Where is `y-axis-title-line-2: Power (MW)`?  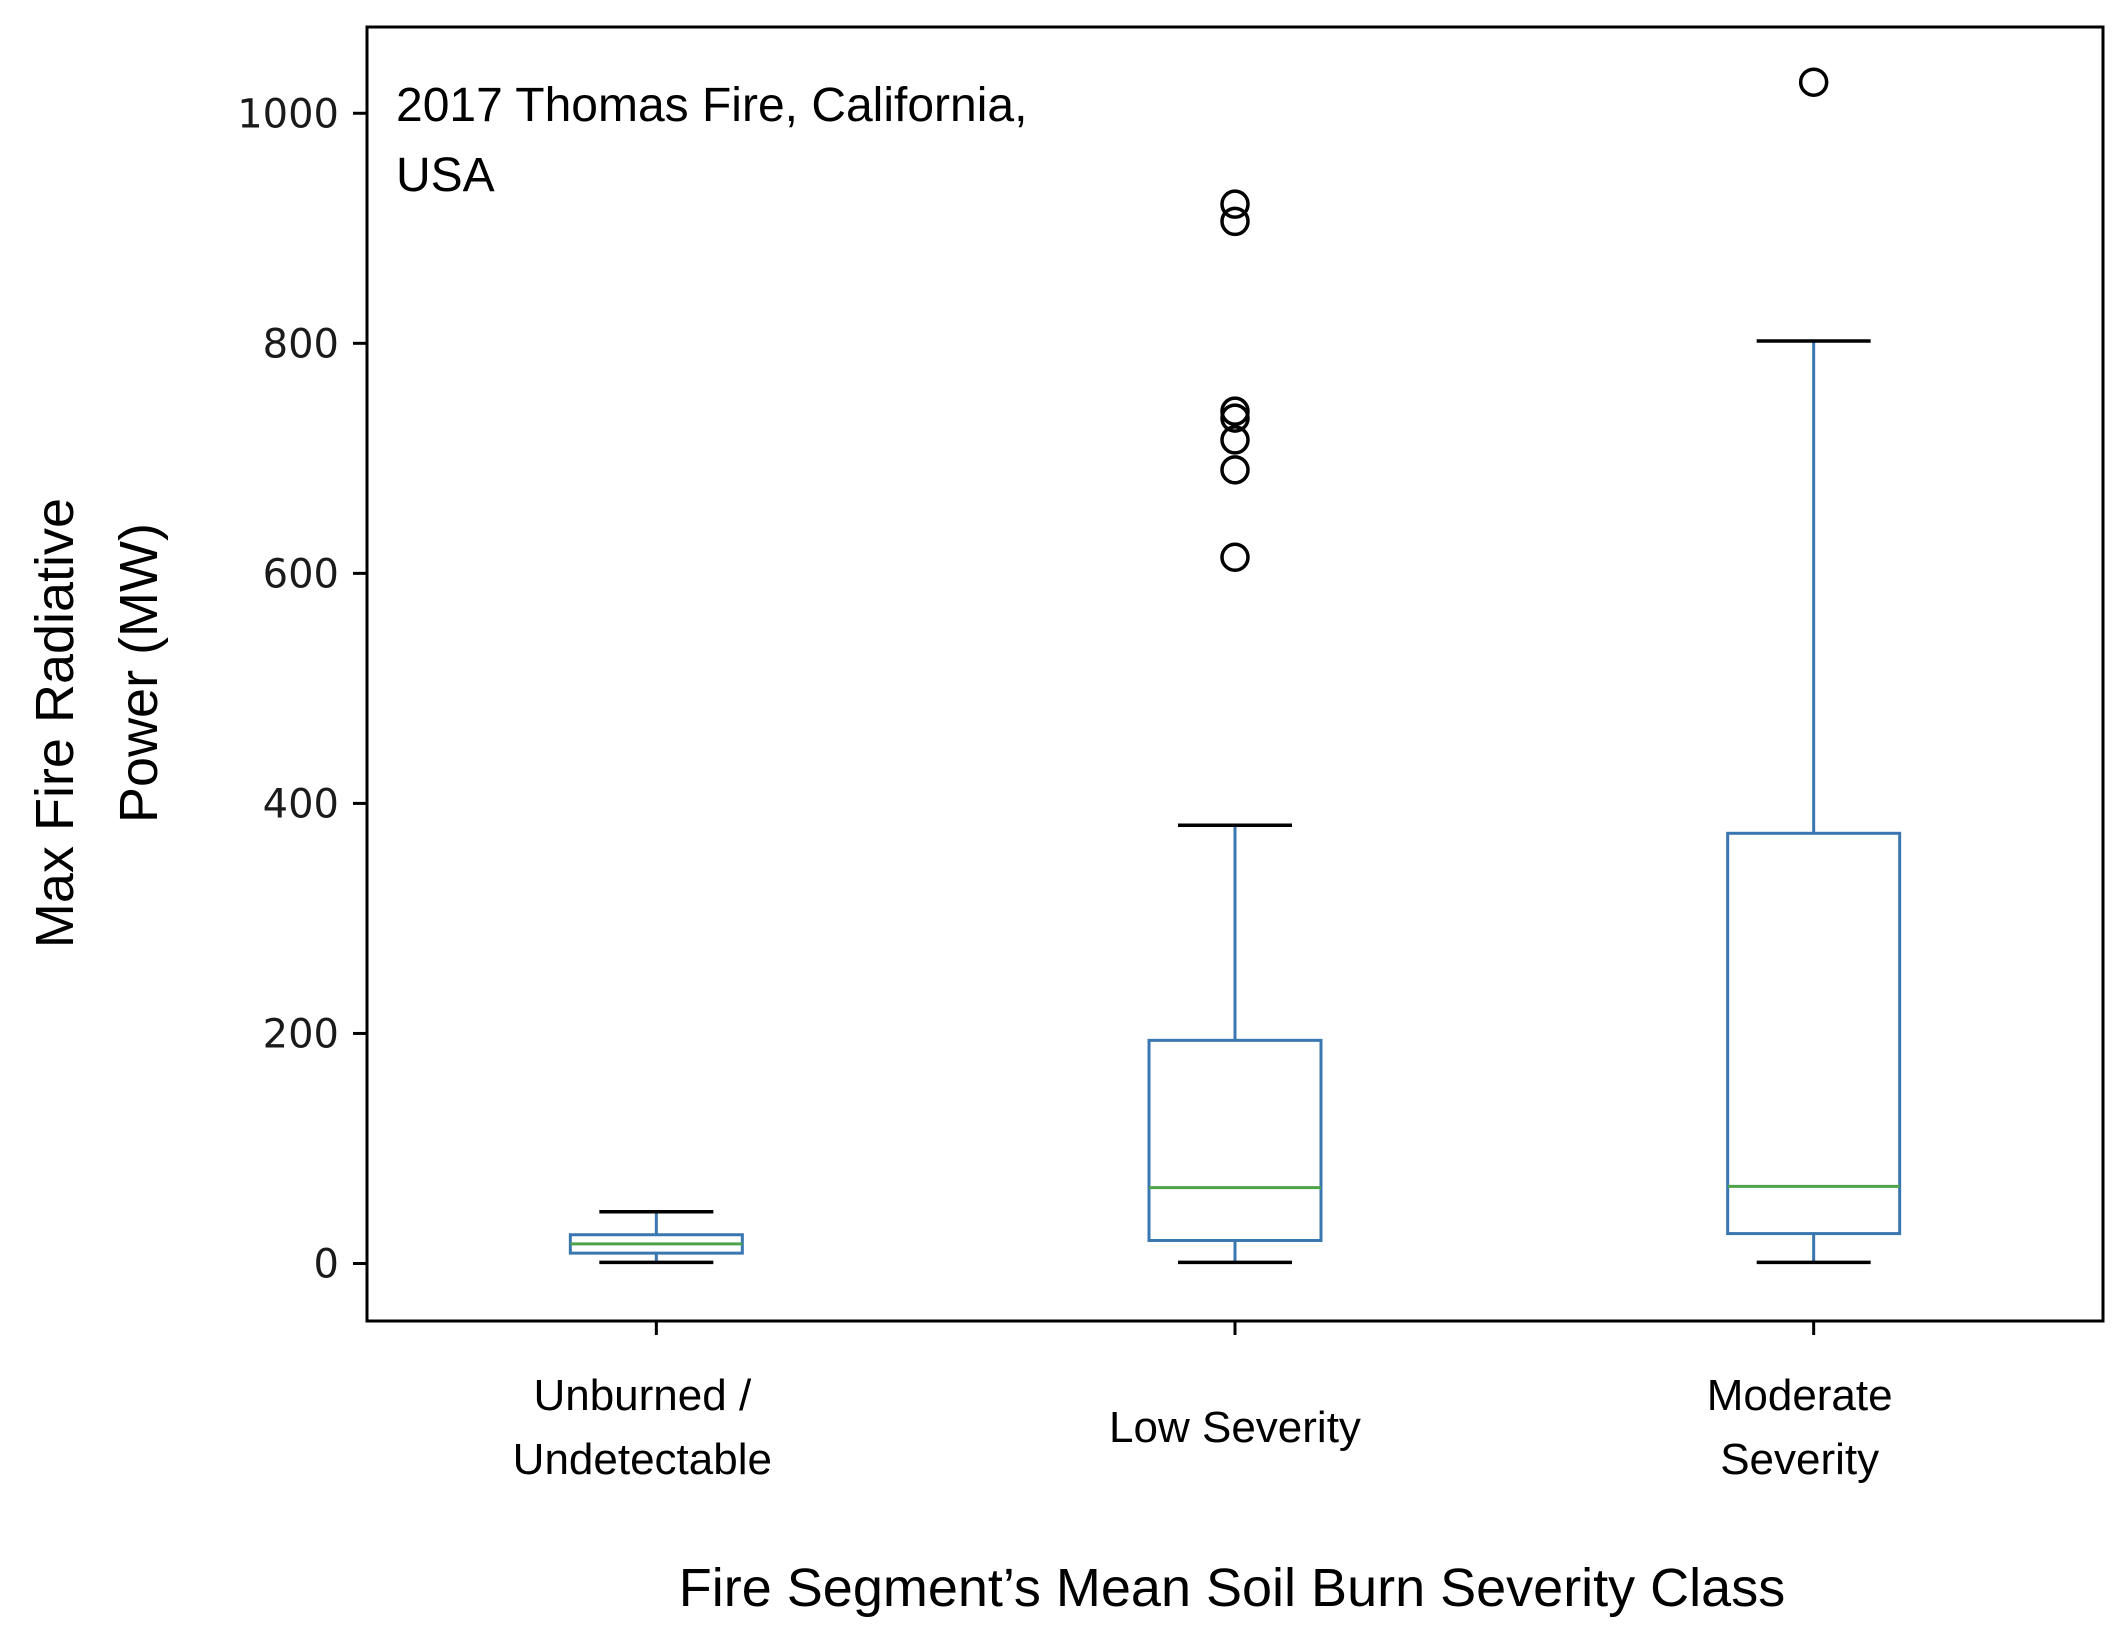 y-axis-title-line-2: Power (MW) is located at coordinates (139, 673).